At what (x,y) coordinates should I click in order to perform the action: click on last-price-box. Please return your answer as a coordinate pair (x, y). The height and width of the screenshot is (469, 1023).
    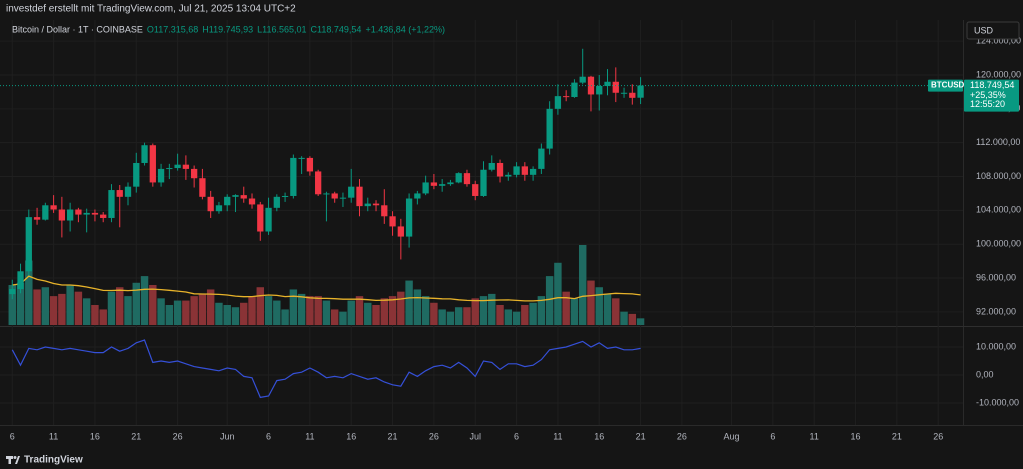
    Looking at the image, I should click on (991, 95).